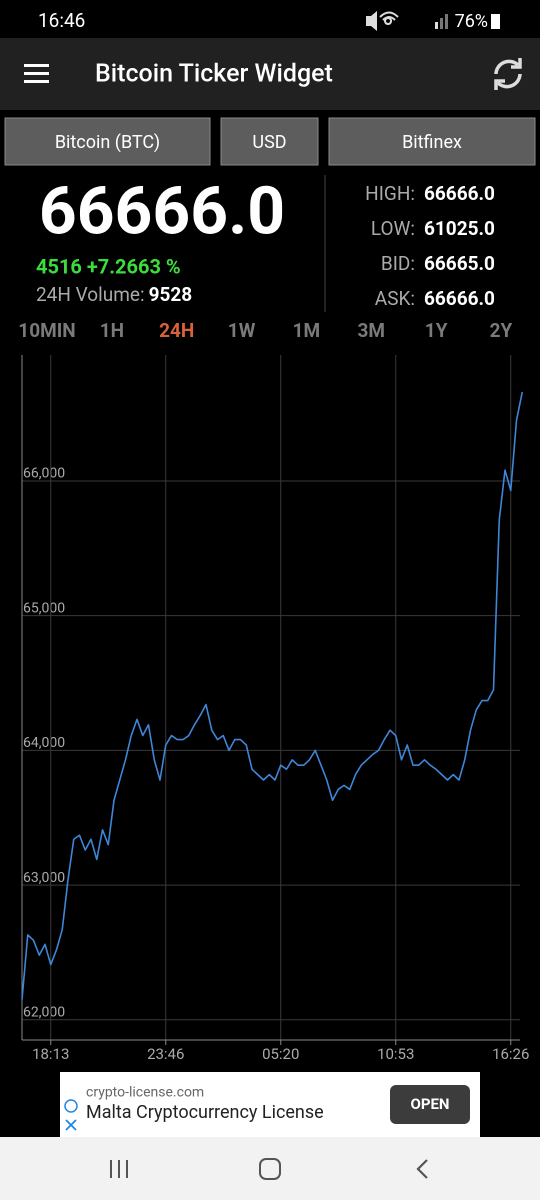 This screenshot has height=1200, width=540. Describe the element at coordinates (44, 878) in the screenshot. I see `y-tick-label: 63,000` at that location.